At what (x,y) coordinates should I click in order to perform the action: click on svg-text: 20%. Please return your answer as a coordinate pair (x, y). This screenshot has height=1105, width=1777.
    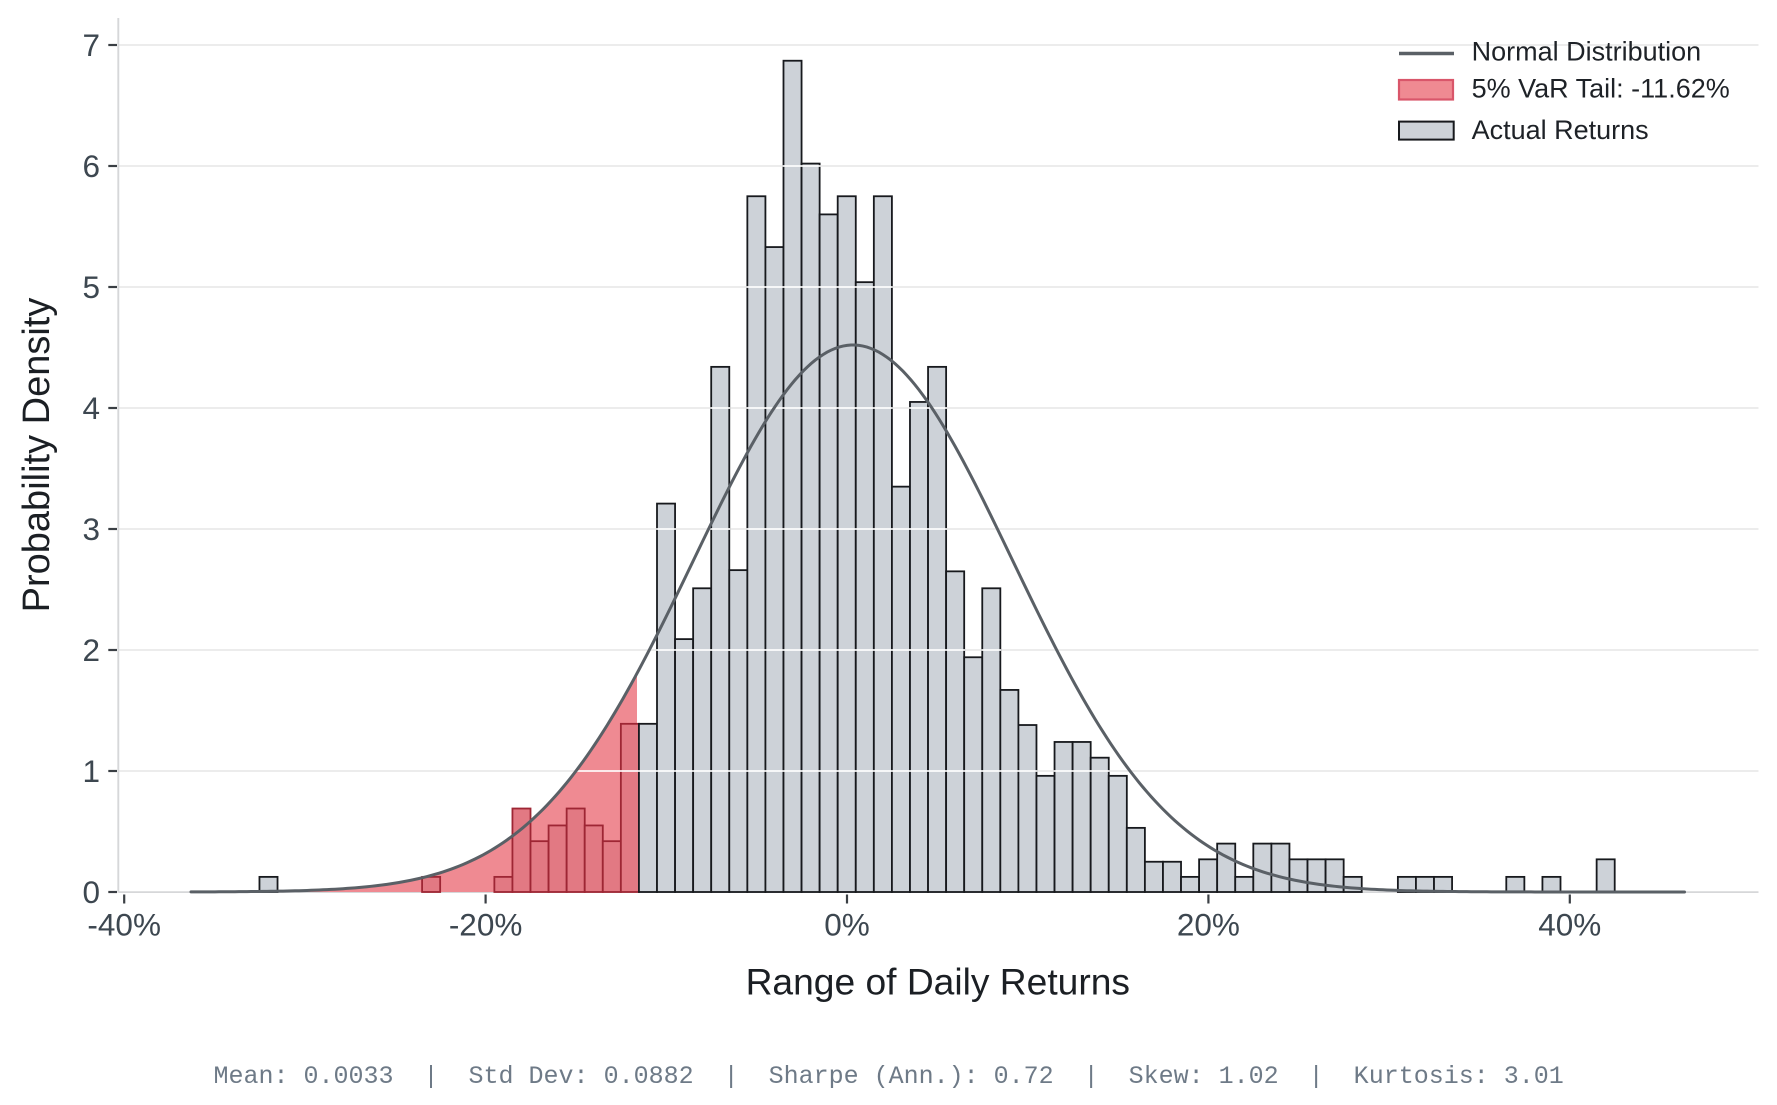
    Looking at the image, I should click on (1208, 925).